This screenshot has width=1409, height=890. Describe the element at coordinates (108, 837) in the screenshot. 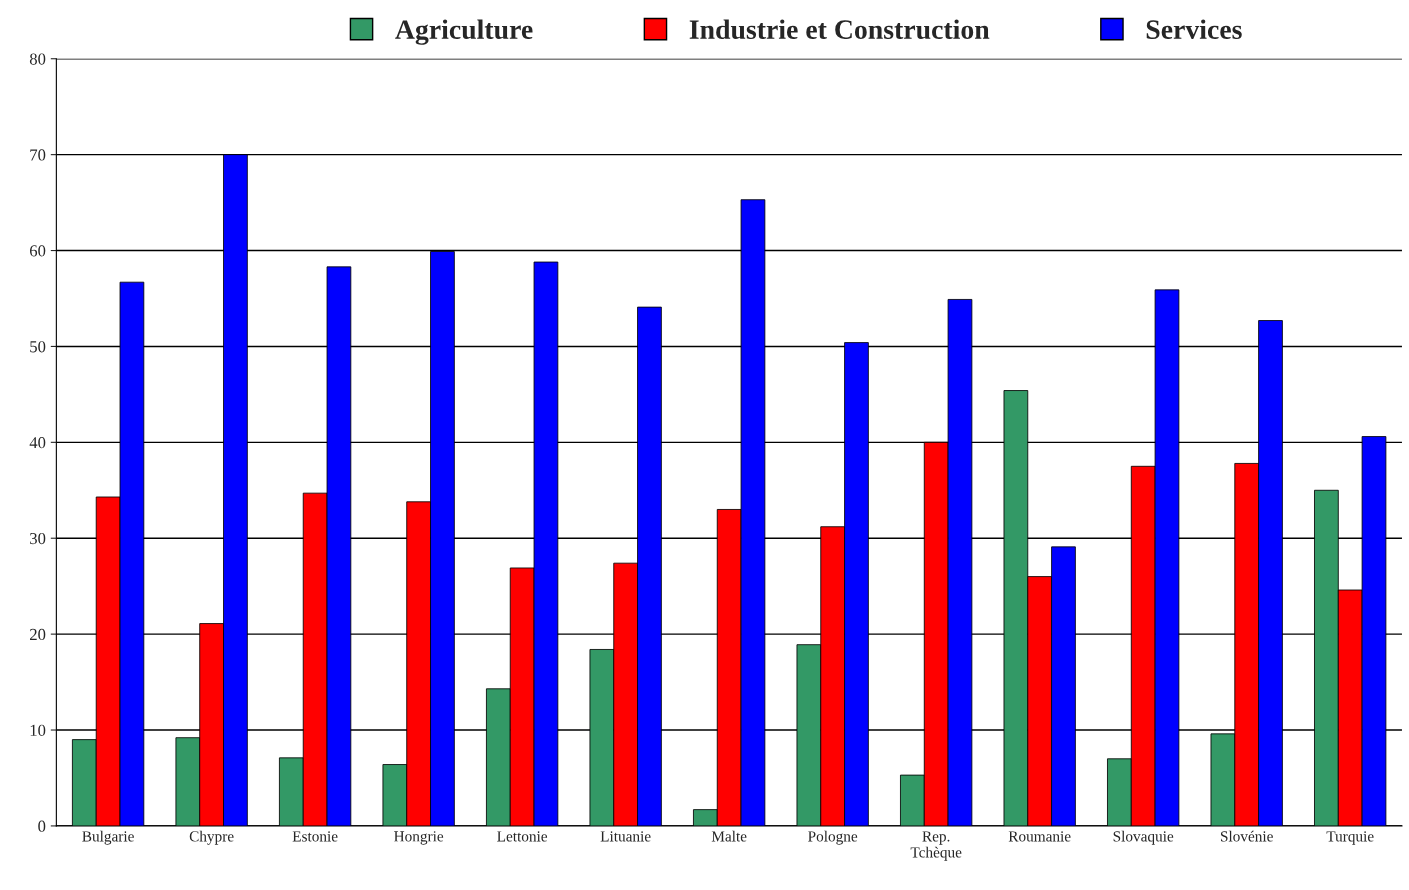

I see `x-tick-label: Bulgarie` at that location.